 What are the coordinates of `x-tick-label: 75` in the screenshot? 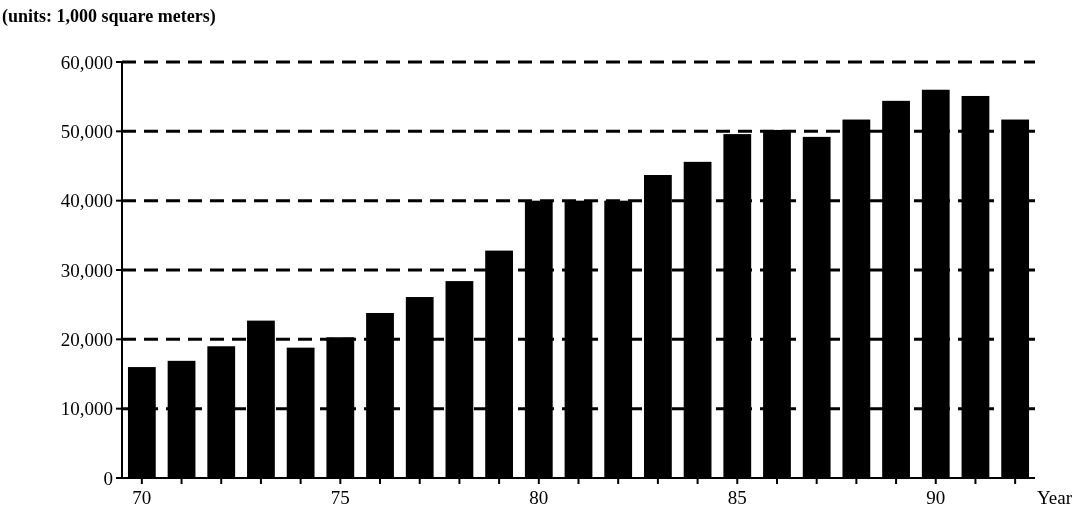 It's located at (340, 497).